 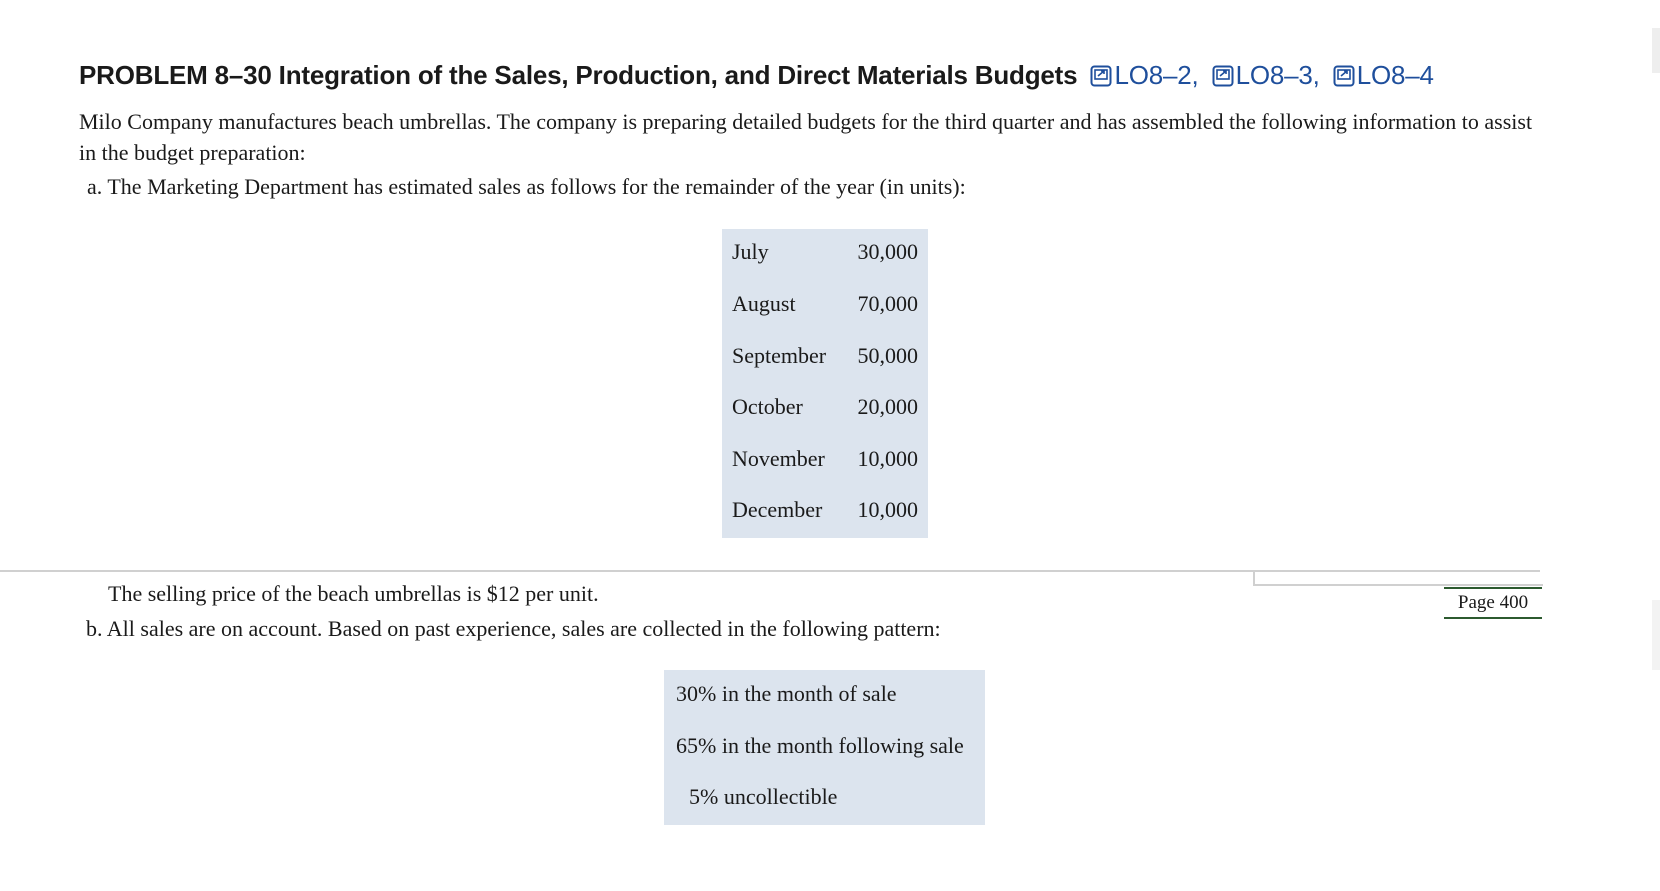 What do you see at coordinates (763, 796) in the screenshot?
I see `list-item: 5% uncollectible` at bounding box center [763, 796].